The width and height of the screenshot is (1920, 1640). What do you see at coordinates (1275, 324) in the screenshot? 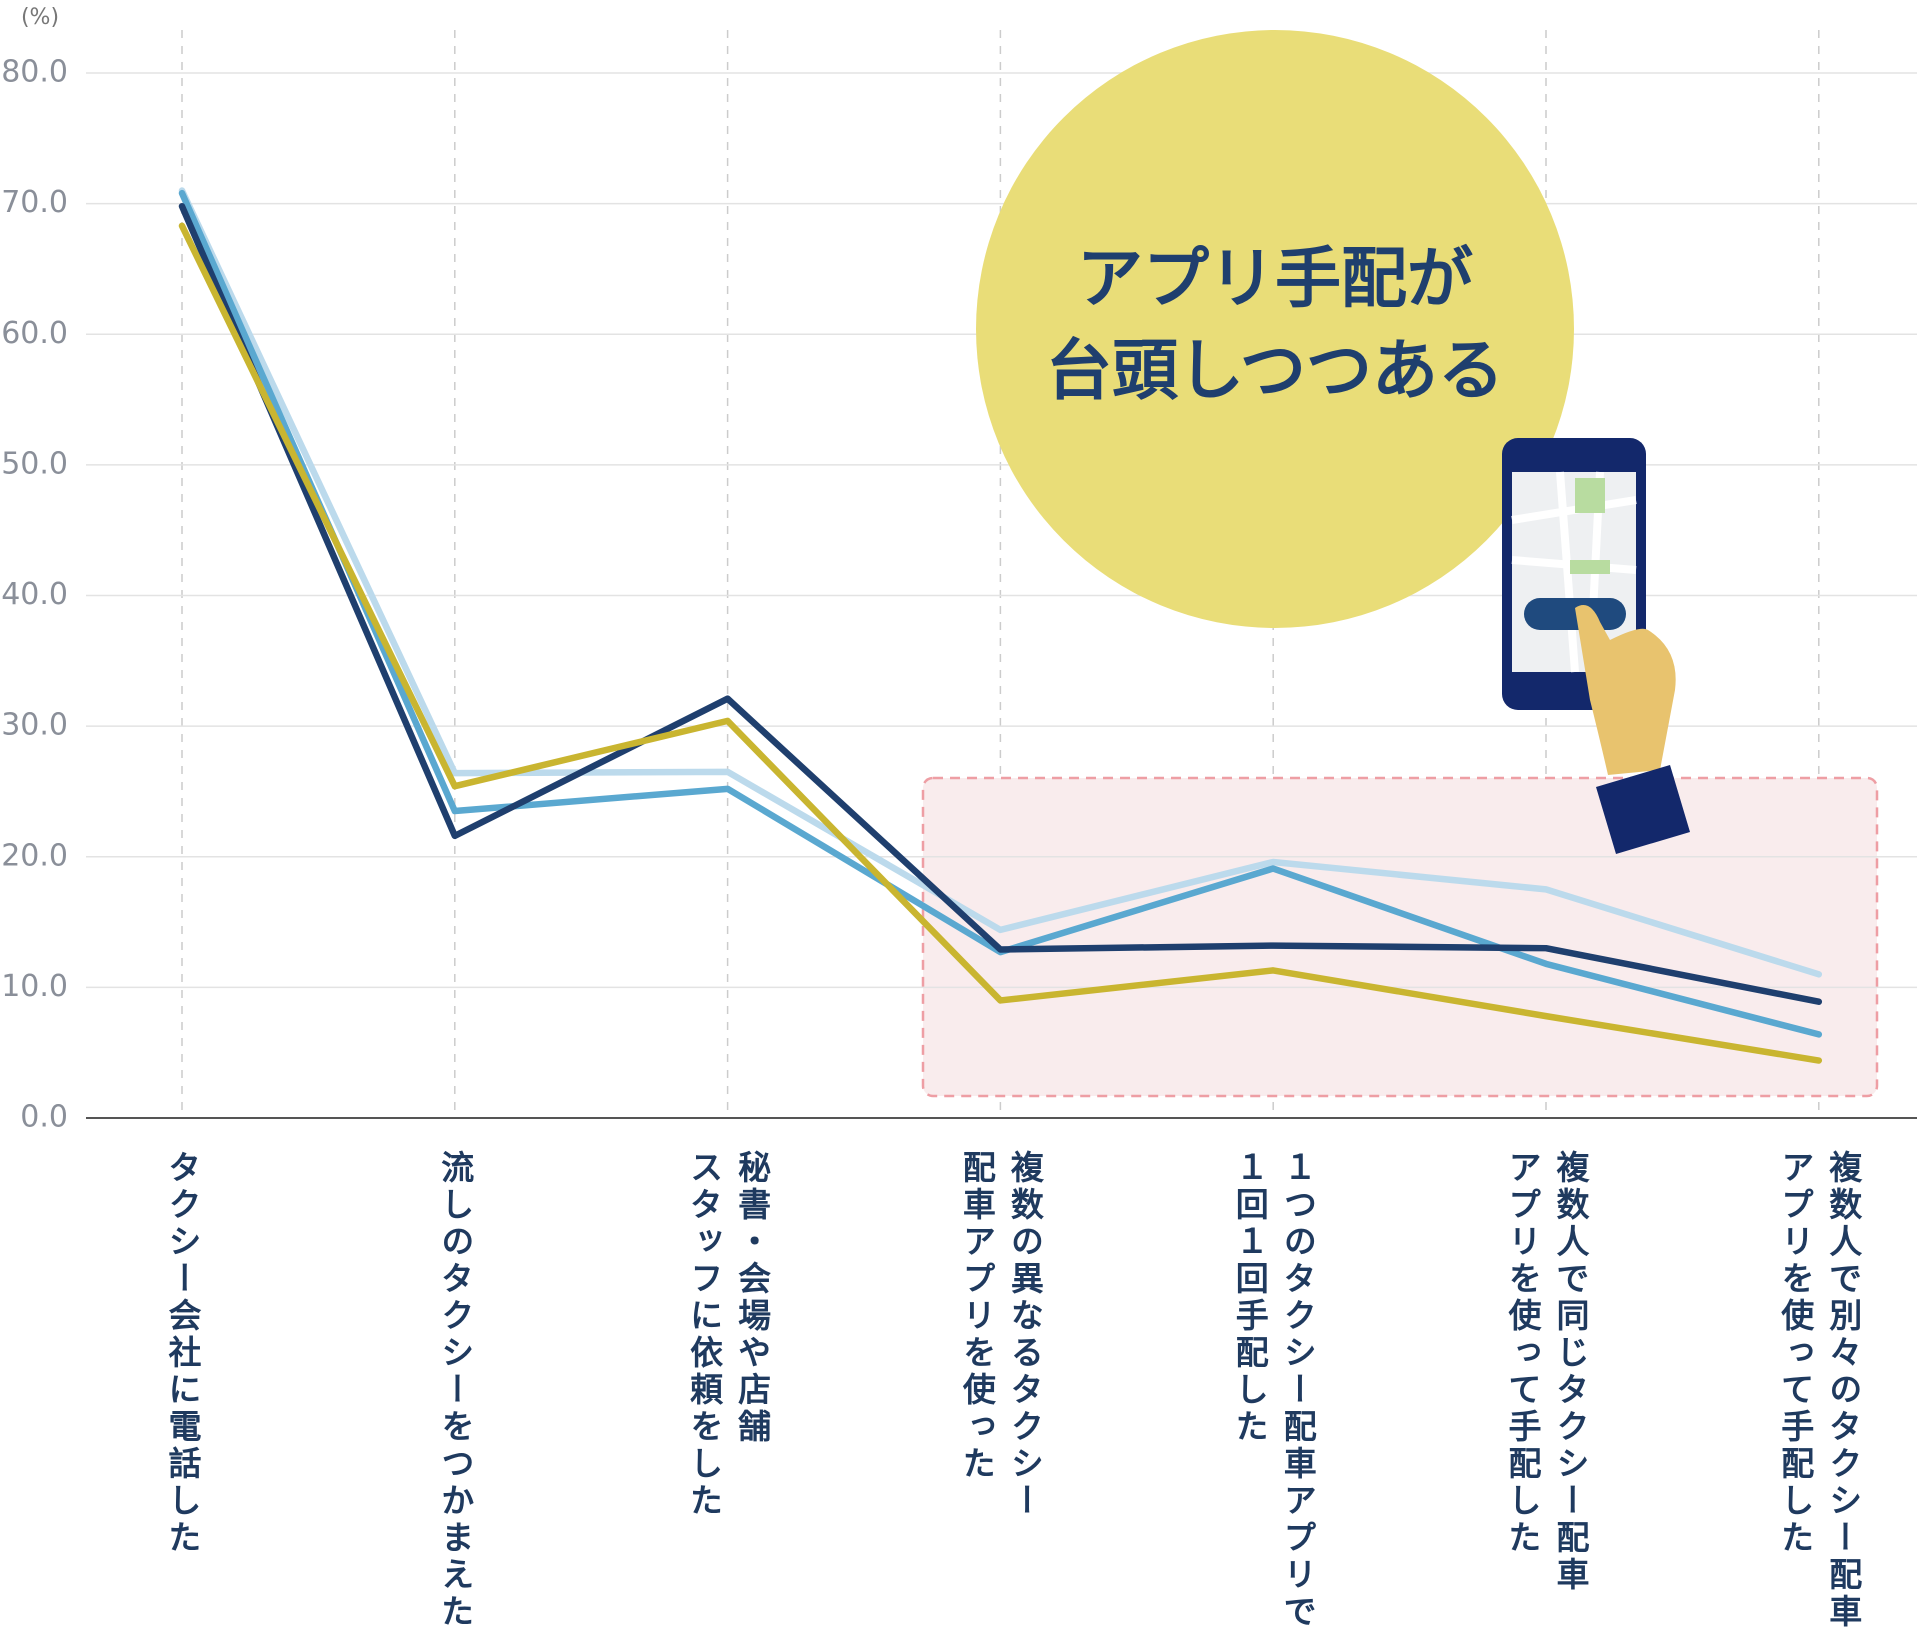
I see `callout-text: アプリ手配が台頭しつつある` at bounding box center [1275, 324].